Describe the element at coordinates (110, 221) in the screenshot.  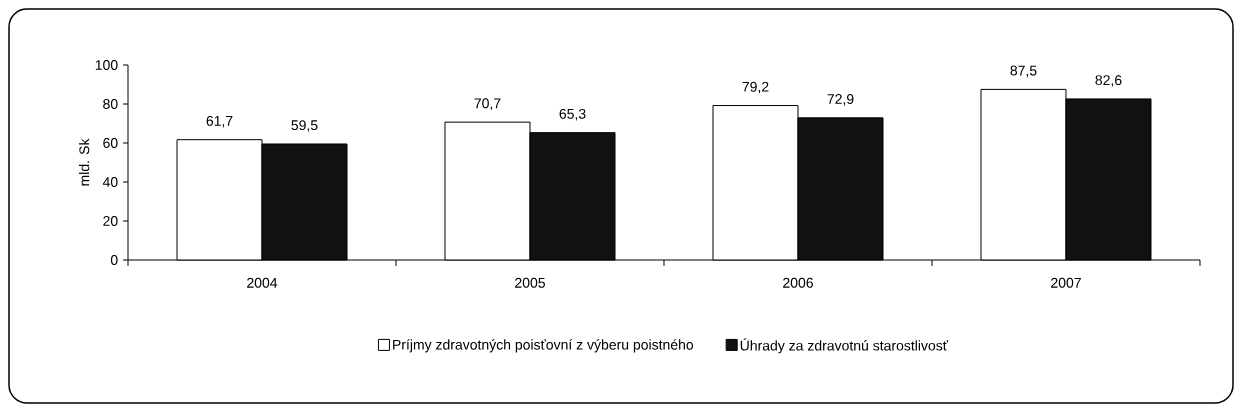
I see `y-tick-label: 20` at that location.